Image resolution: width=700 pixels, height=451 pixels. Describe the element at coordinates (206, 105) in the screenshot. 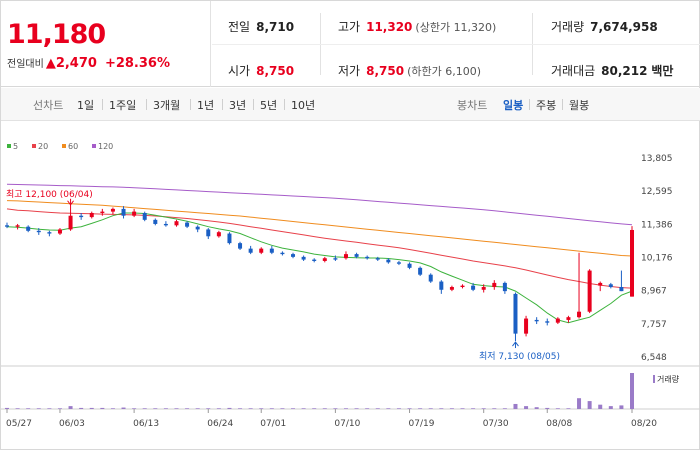

I see `period-1y: 1년` at that location.